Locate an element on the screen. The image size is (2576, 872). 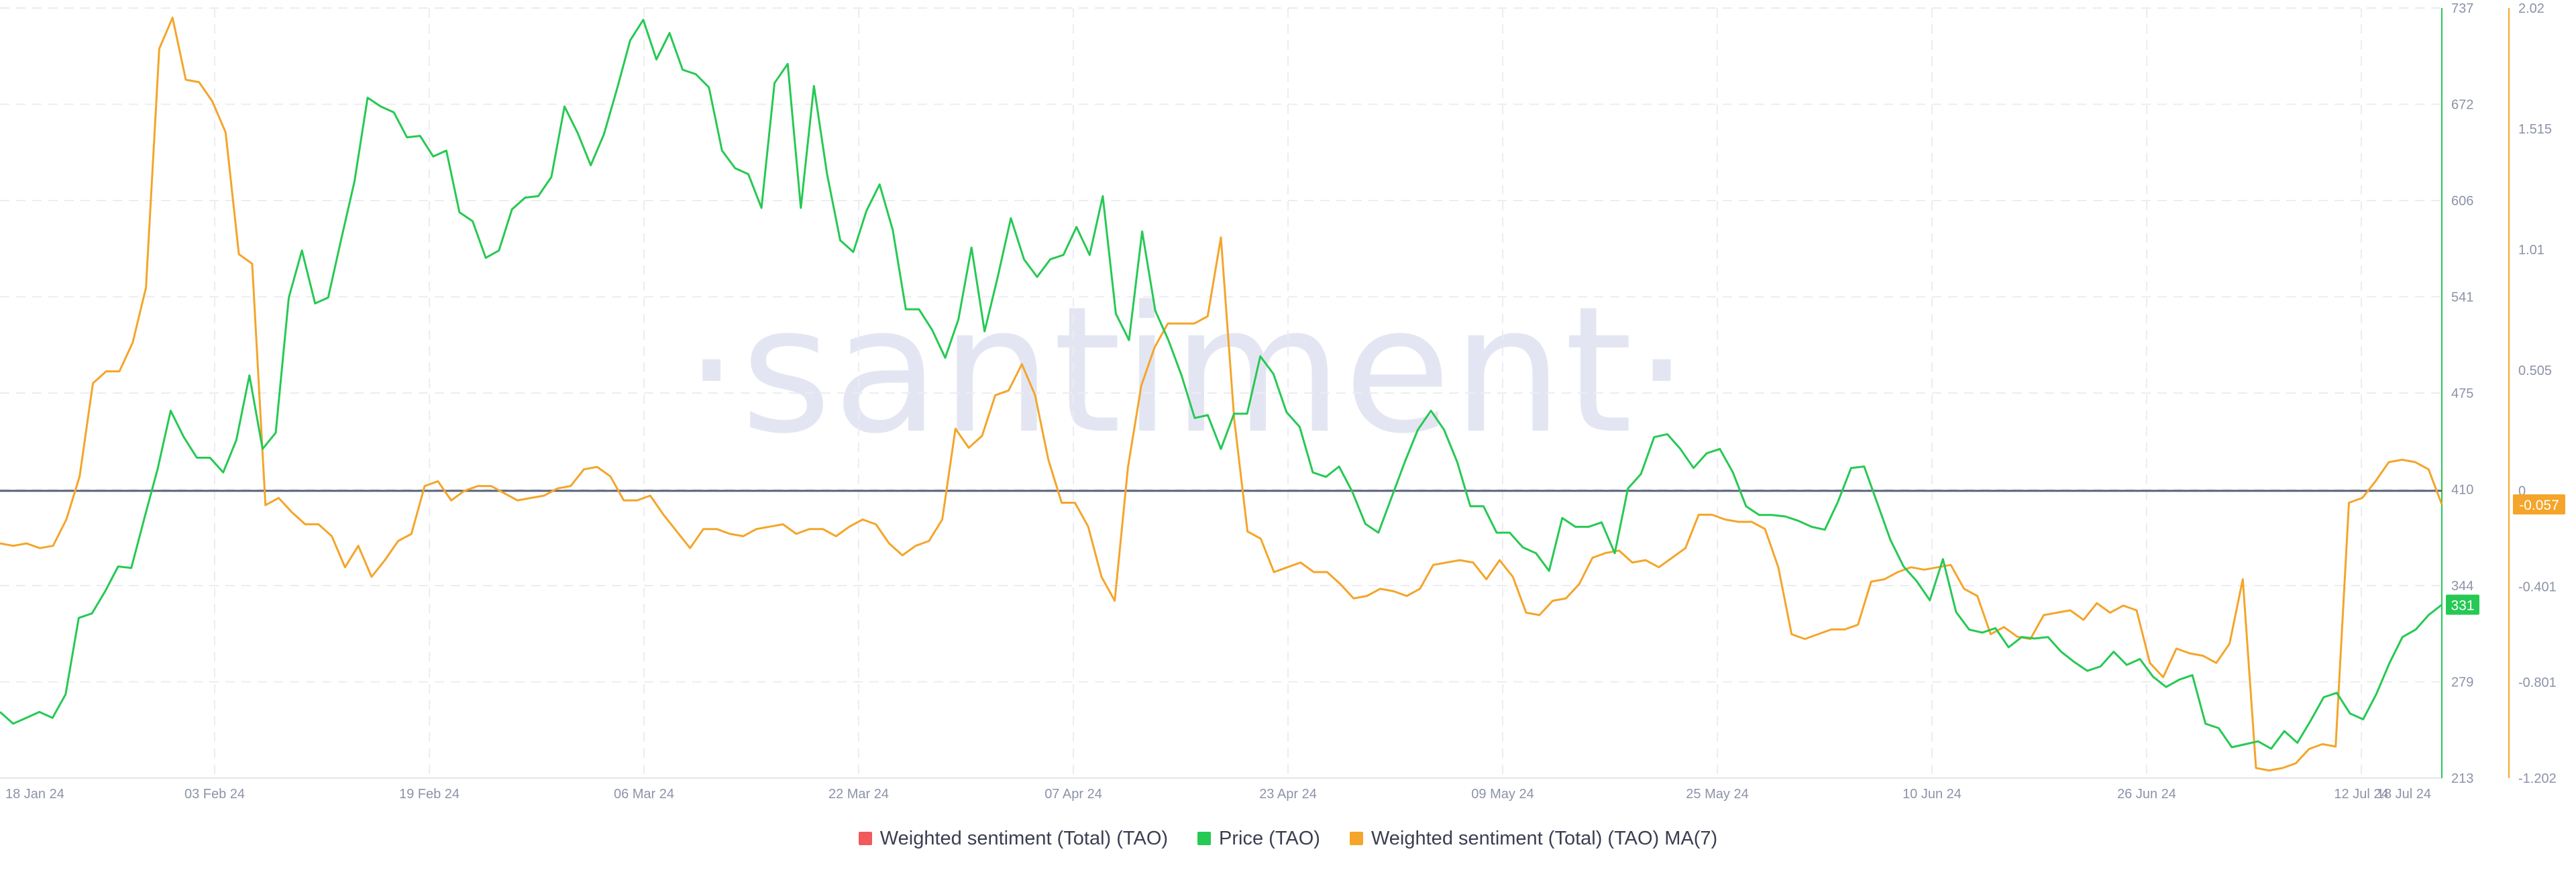
x-tick-label: 18 Jan 24 is located at coordinates (34, 795).